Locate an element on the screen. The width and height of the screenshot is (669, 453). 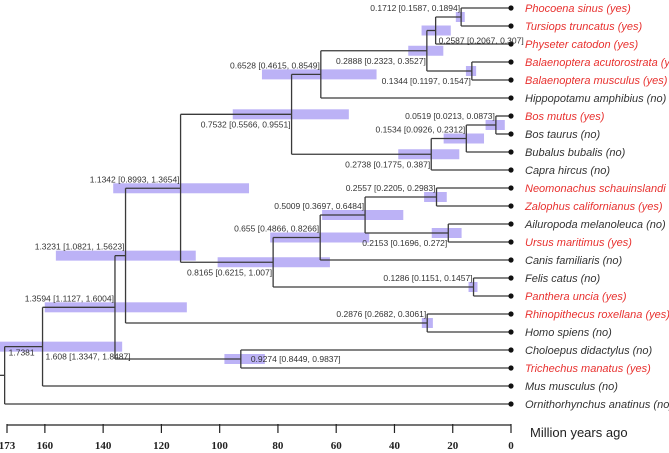
axis-tick-label: 160 is located at coordinates (45, 446).